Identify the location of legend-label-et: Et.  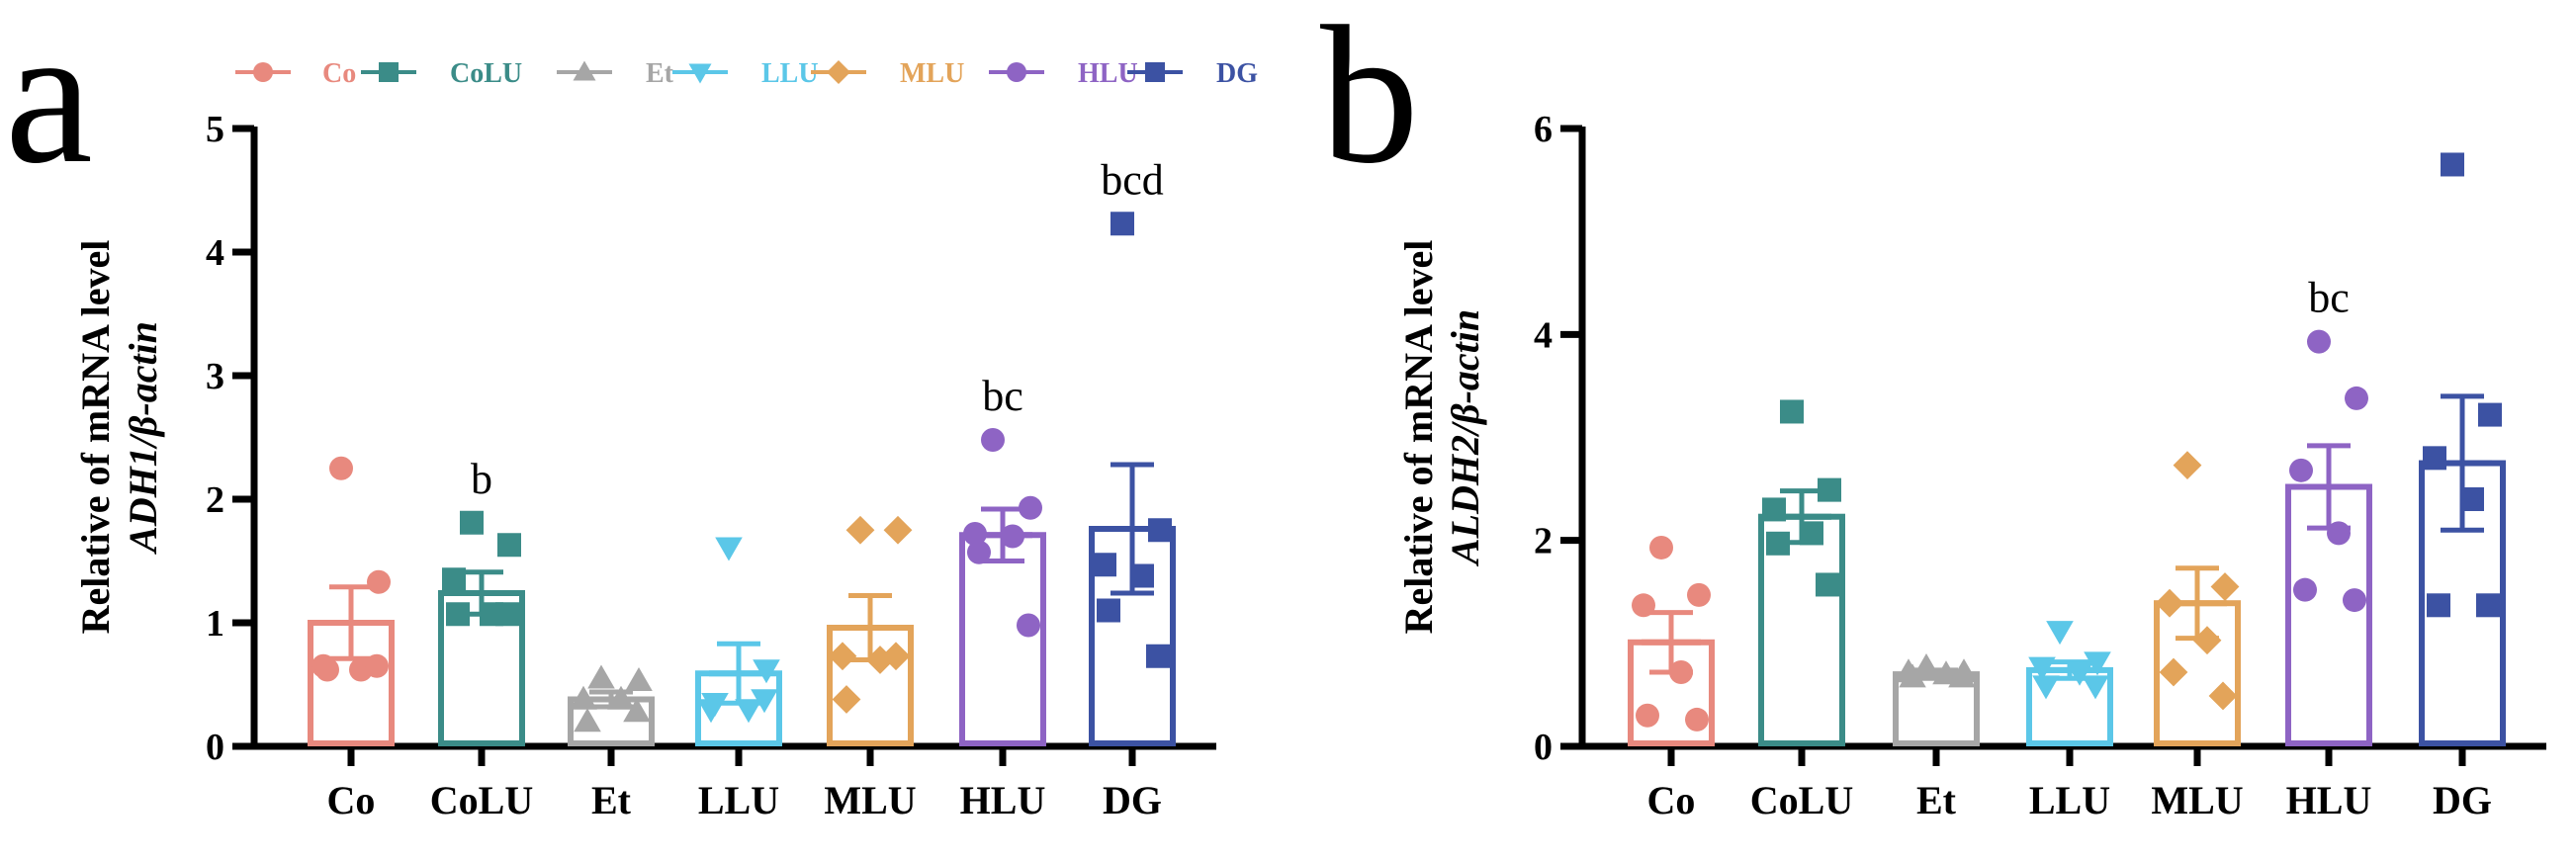
(660, 73).